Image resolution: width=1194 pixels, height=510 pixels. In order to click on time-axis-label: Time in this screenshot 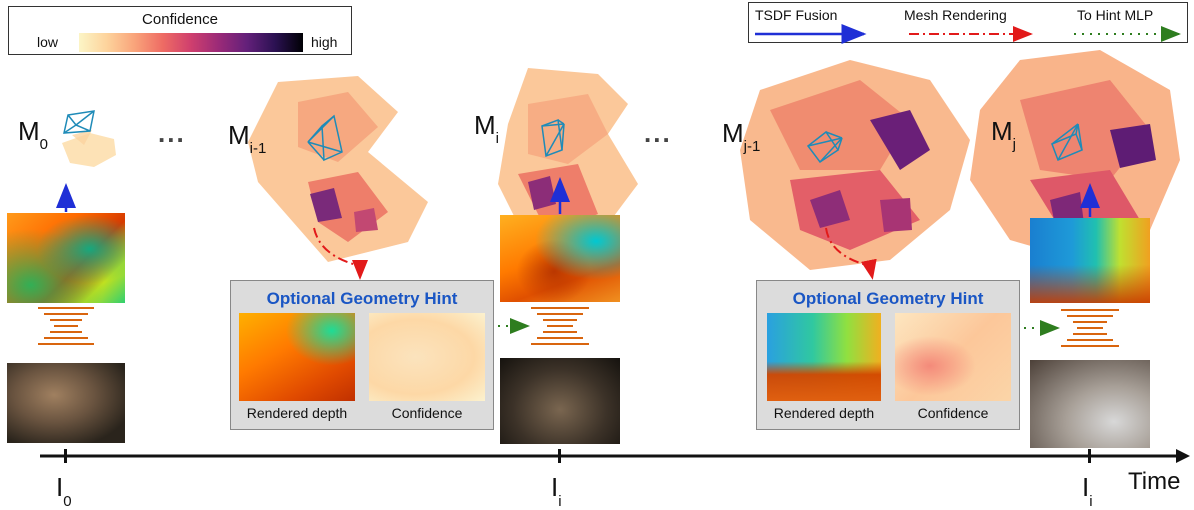, I will do `click(1154, 481)`.